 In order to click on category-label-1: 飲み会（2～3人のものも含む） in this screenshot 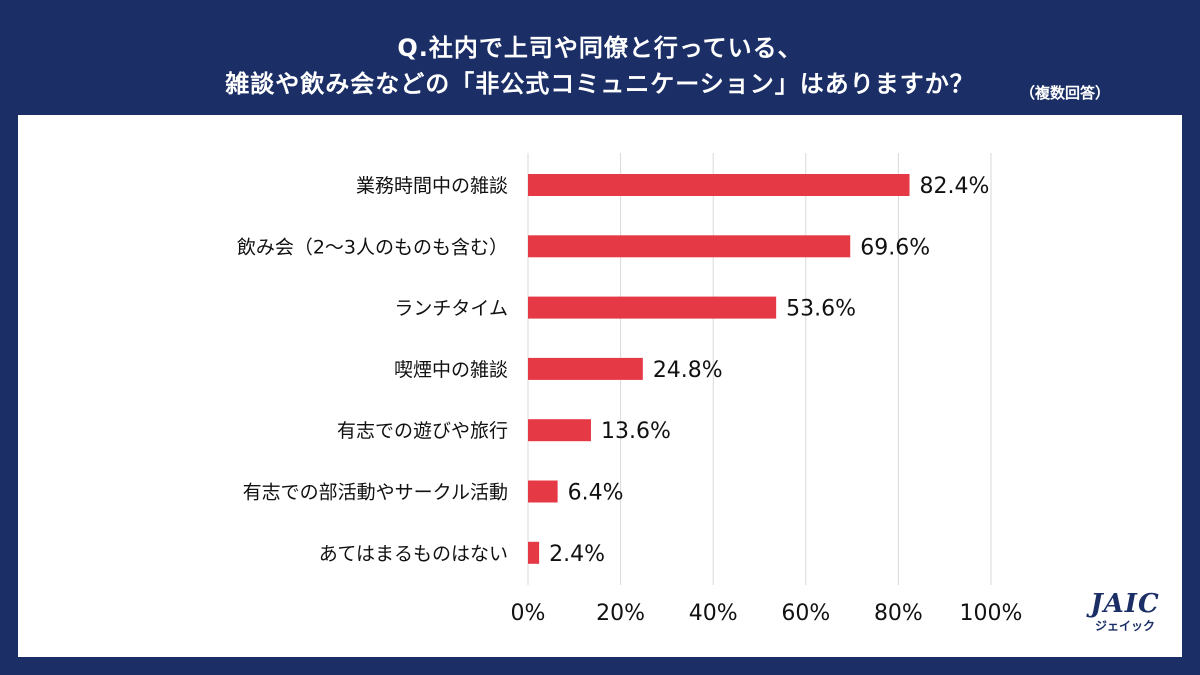, I will do `click(372, 247)`.